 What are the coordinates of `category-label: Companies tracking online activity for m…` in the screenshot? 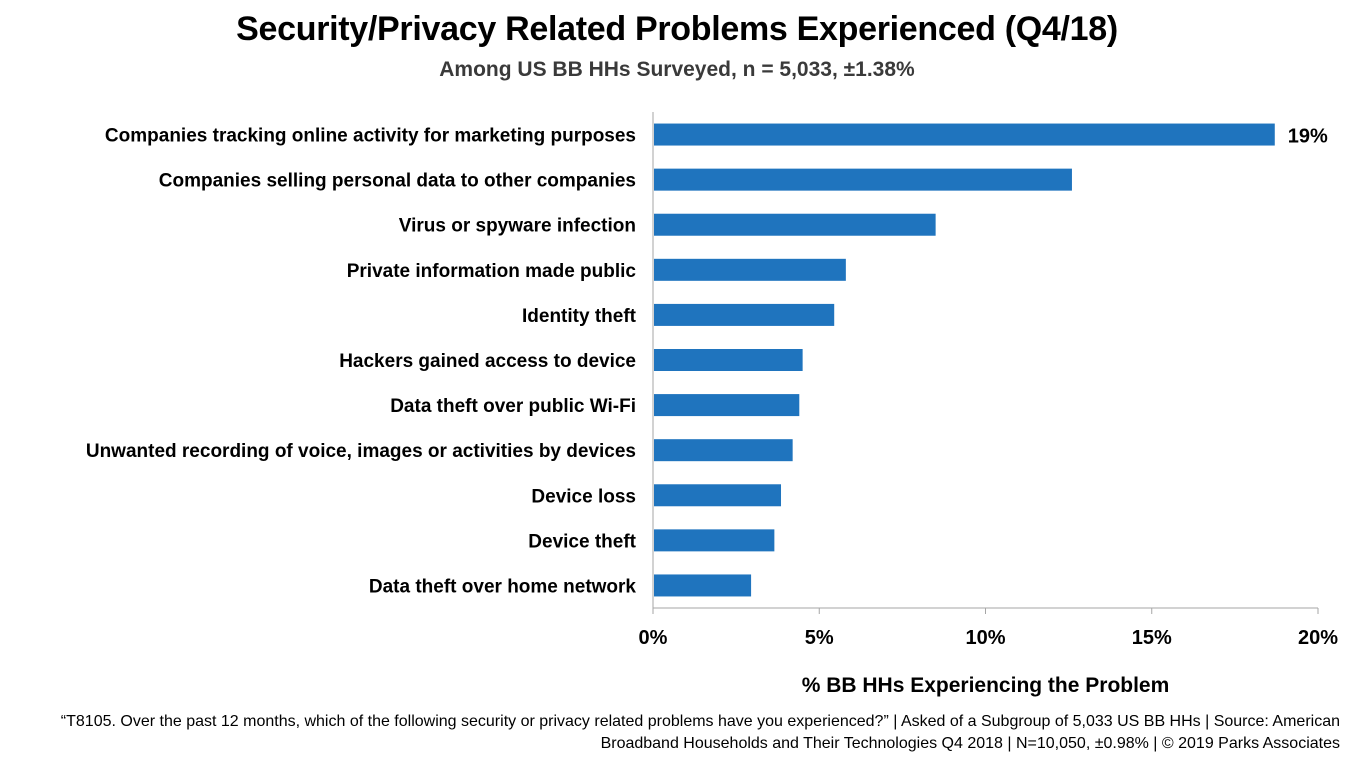 It's located at (370, 136).